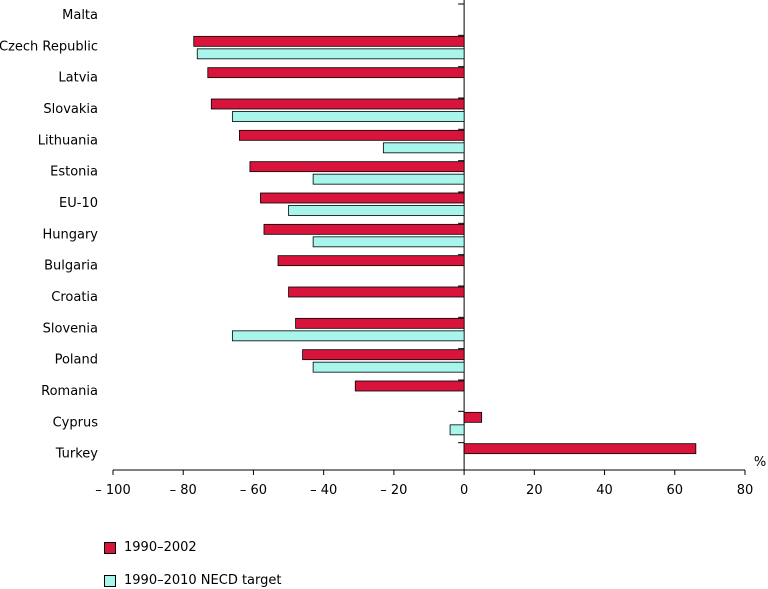 Image resolution: width=768 pixels, height=589 pixels. Describe the element at coordinates (74, 297) in the screenshot. I see `category-label: Croatia` at that location.